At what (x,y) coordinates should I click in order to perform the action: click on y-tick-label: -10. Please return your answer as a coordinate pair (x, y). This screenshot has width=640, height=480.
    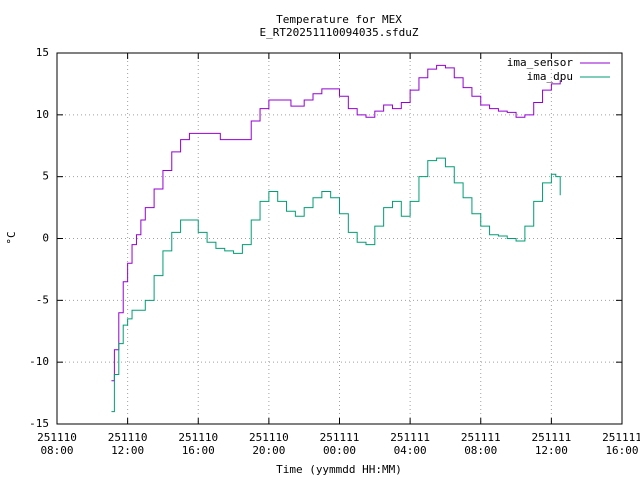
    Looking at the image, I should click on (39, 361).